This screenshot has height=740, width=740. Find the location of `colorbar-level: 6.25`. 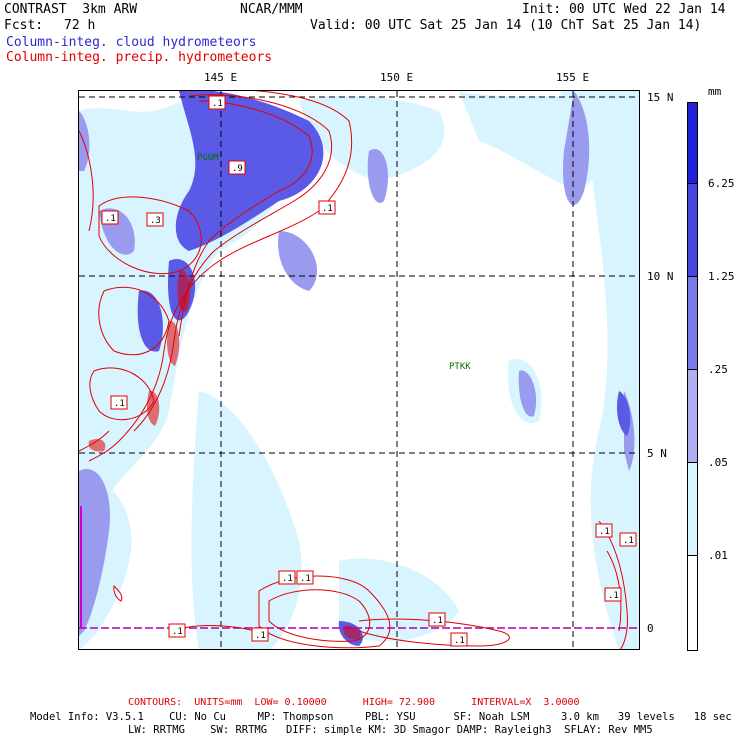

colorbar-level: 6.25 is located at coordinates (721, 183).